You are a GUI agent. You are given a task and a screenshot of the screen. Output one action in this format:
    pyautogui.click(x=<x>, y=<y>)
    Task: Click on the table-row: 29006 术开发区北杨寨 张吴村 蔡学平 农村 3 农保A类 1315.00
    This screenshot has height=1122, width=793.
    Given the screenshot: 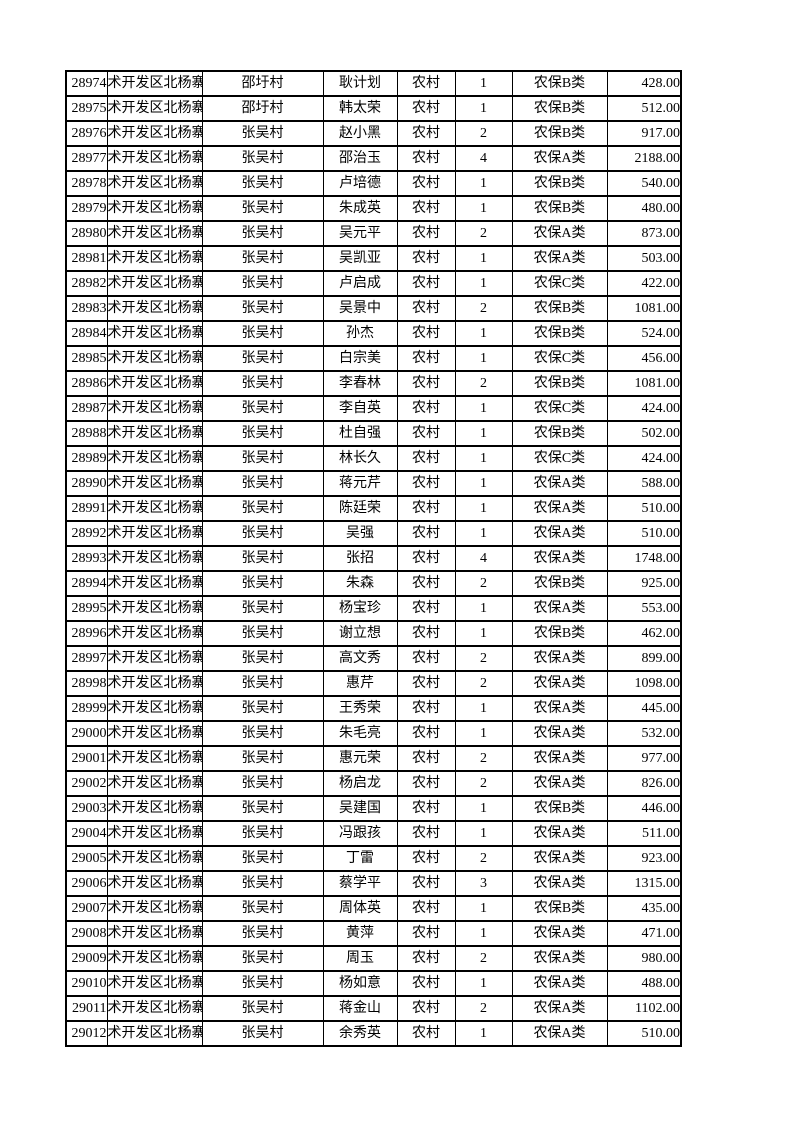 What is the action you would take?
    pyautogui.click(x=373, y=883)
    